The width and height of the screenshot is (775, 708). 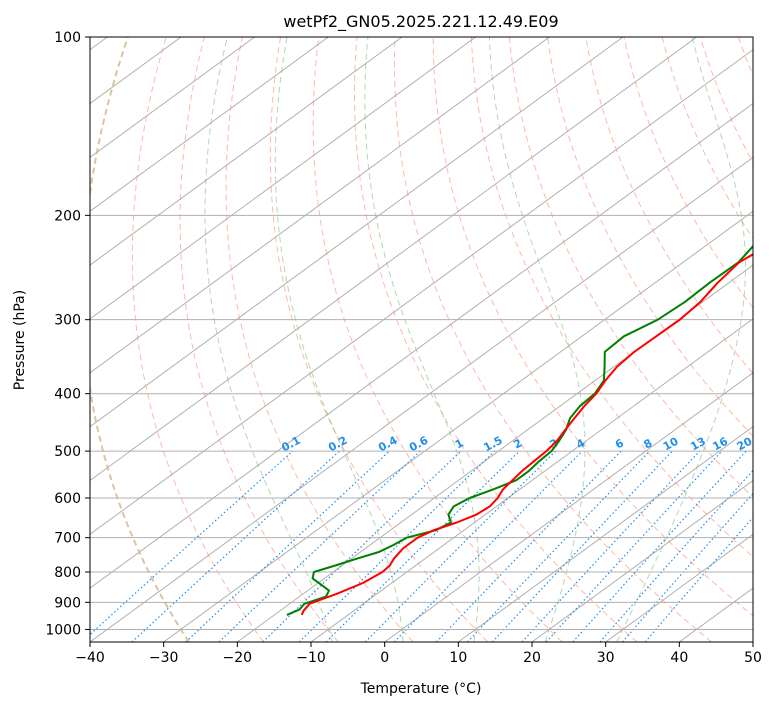 What do you see at coordinates (606, 658) in the screenshot?
I see `x-tick-label: 30` at bounding box center [606, 658].